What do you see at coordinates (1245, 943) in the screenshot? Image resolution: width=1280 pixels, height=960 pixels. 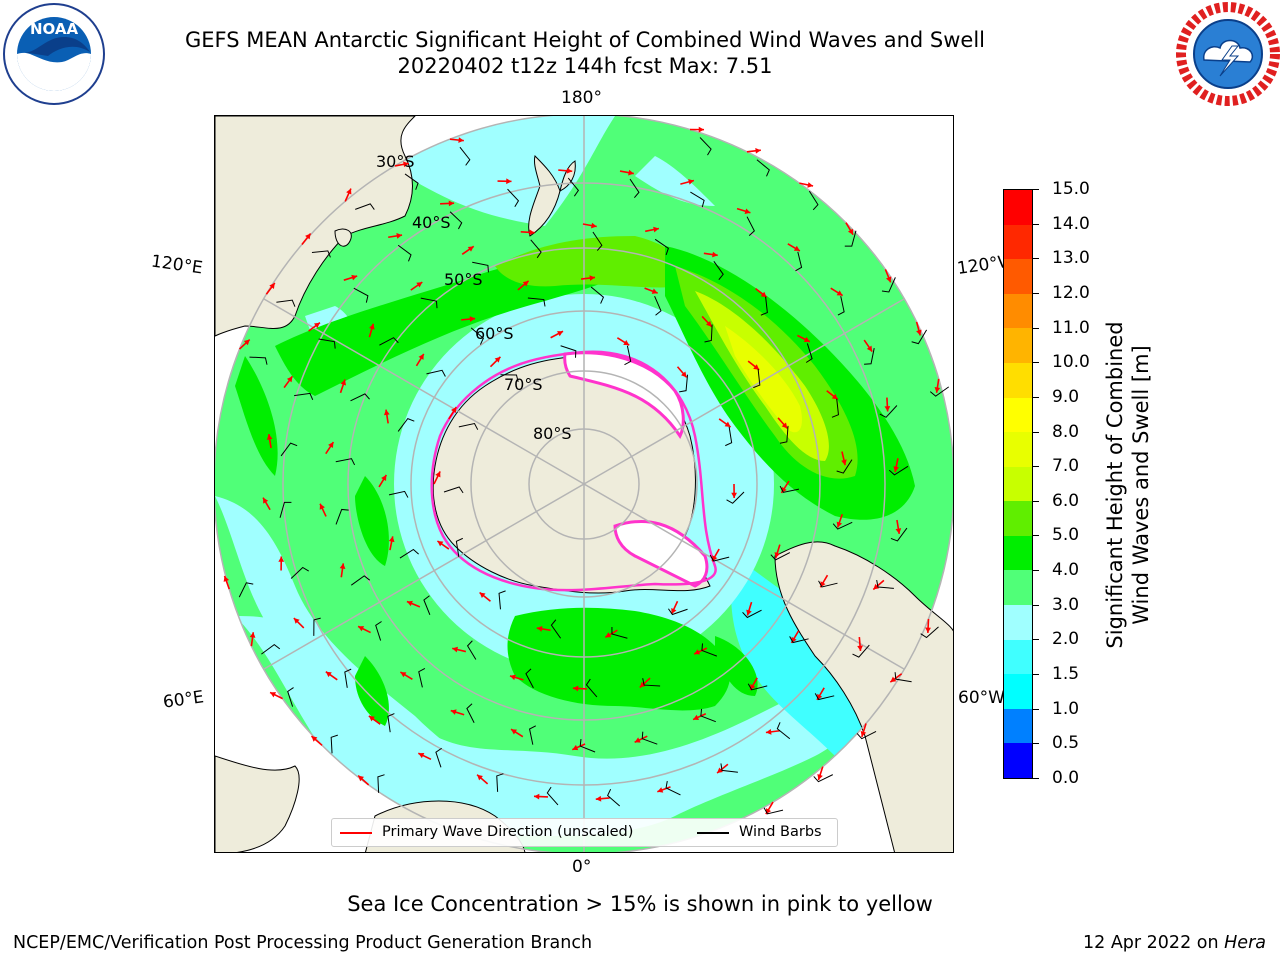 I see `footer-machine: Hera` at bounding box center [1245, 943].